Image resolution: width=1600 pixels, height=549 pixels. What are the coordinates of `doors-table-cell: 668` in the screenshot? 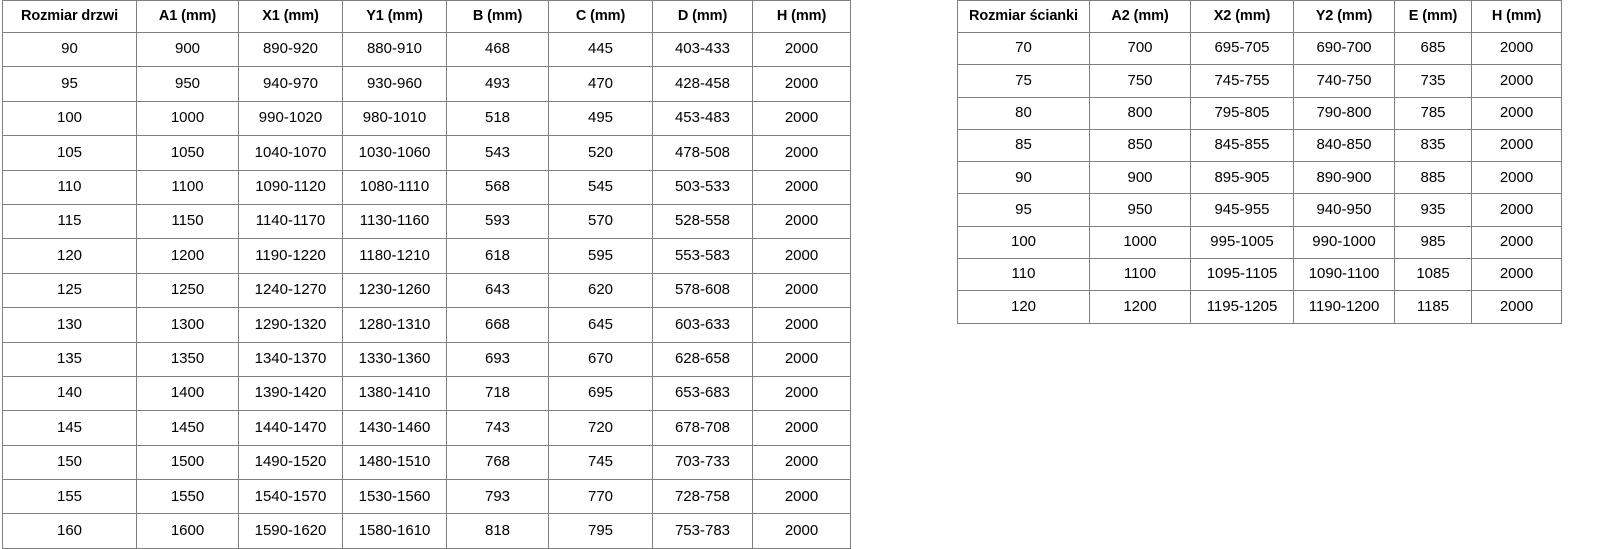 It's located at (497, 325).